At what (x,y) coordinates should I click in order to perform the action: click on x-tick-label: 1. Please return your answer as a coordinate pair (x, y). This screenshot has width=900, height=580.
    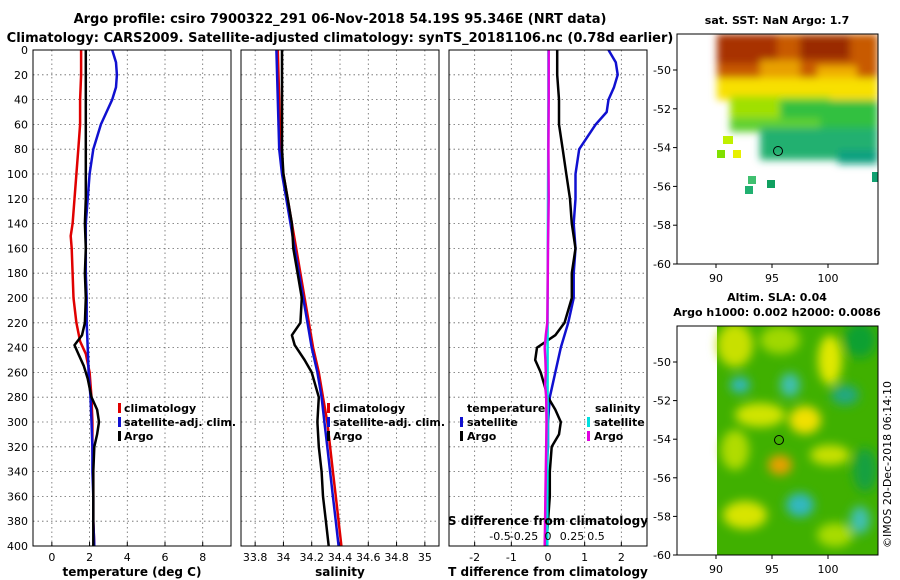
    Looking at the image, I should click on (584, 557).